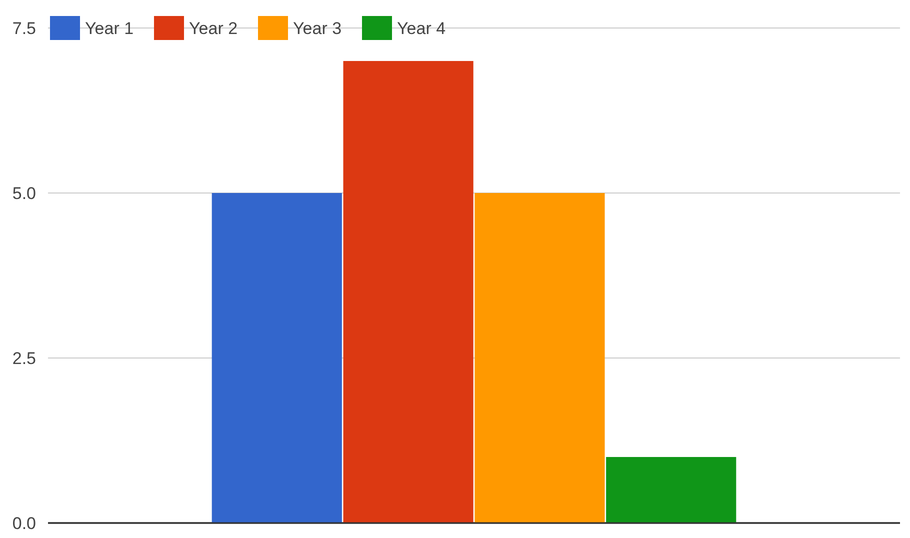  Describe the element at coordinates (109, 28) in the screenshot. I see `legend-label: Year 1` at that location.